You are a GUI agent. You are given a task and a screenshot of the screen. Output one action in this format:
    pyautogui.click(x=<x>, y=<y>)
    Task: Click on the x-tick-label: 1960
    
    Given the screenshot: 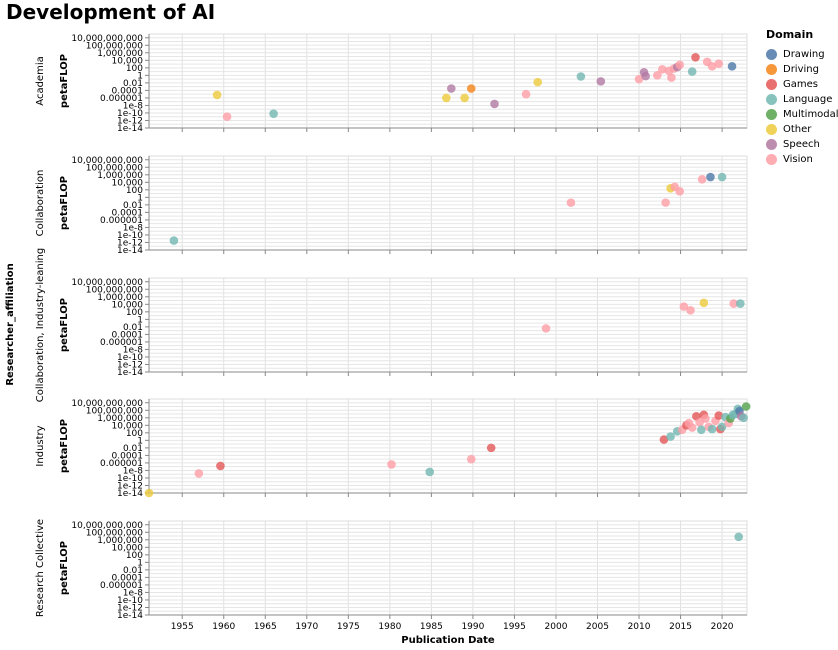 What is the action you would take?
    pyautogui.click(x=223, y=627)
    